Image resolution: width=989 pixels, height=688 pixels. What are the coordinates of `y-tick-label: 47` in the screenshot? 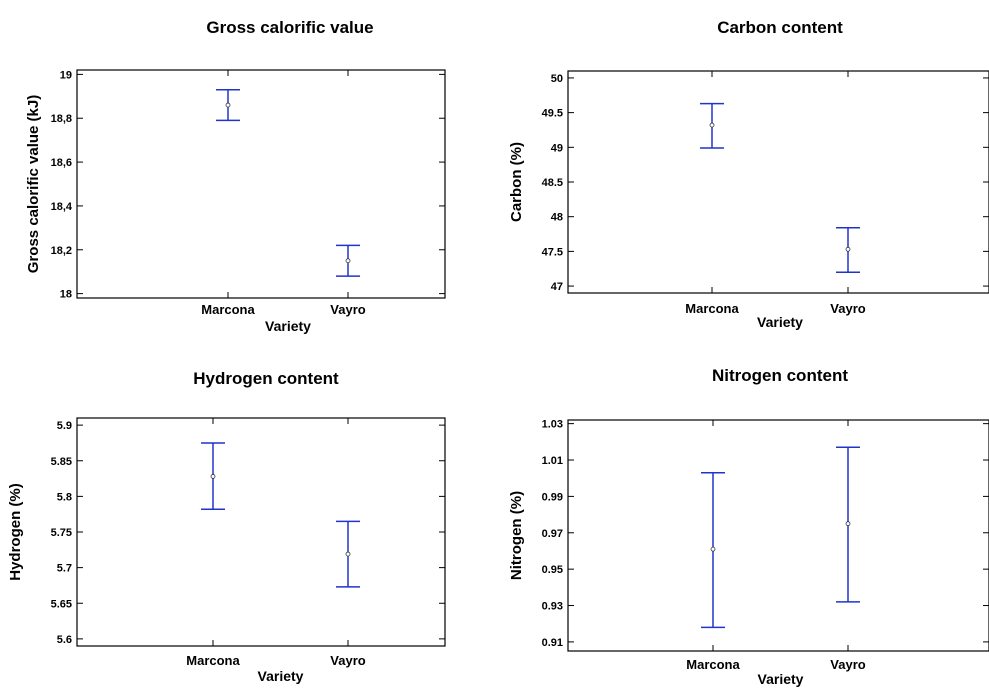 It's located at (557, 287).